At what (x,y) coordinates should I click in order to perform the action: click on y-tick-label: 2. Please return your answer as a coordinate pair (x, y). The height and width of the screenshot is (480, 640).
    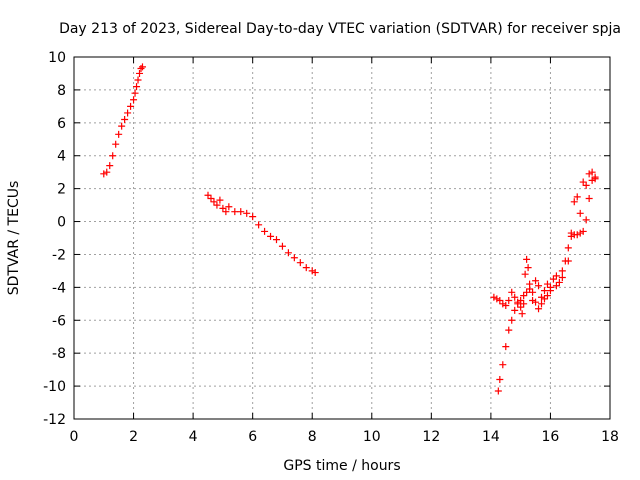
    Looking at the image, I should click on (61, 190).